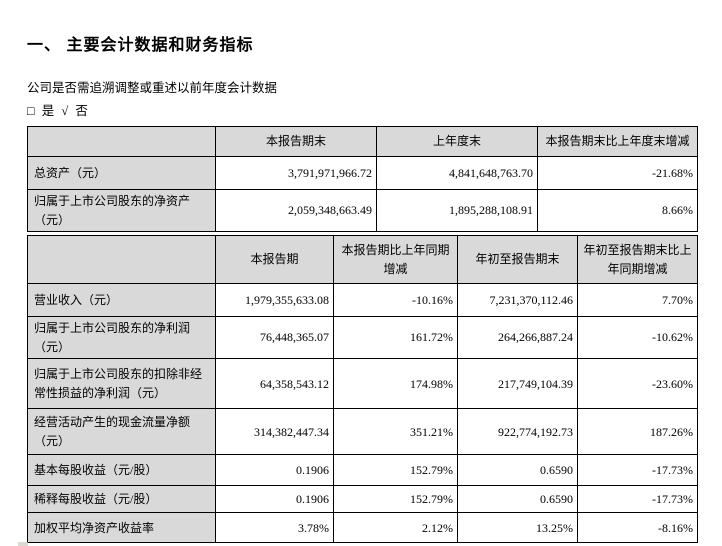 This screenshot has width=722, height=546. Describe the element at coordinates (517, 384) in the screenshot. I see `value-cell: 217,749,104.39` at that location.